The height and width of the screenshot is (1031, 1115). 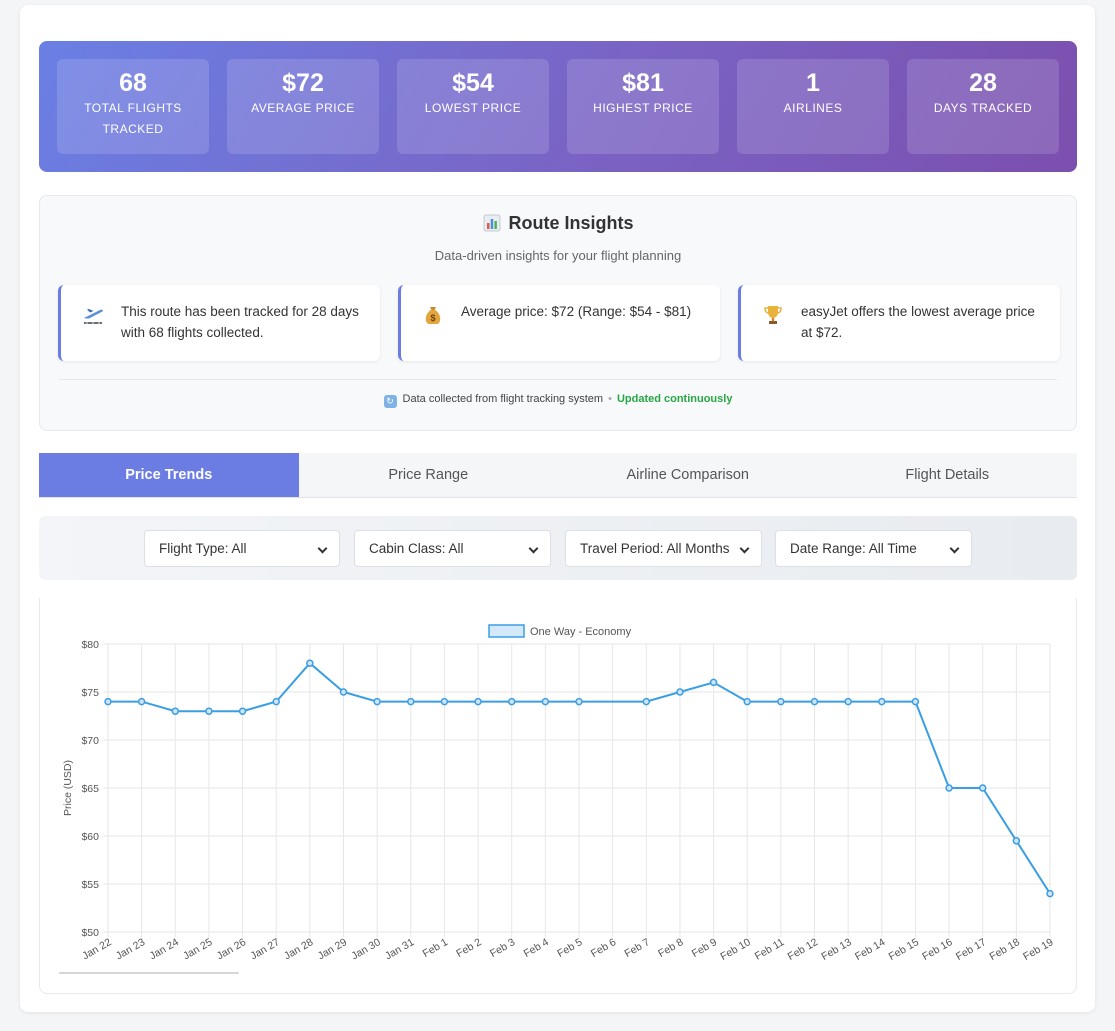 I want to click on stat-label: LOWEST PRICE, so click(x=473, y=108).